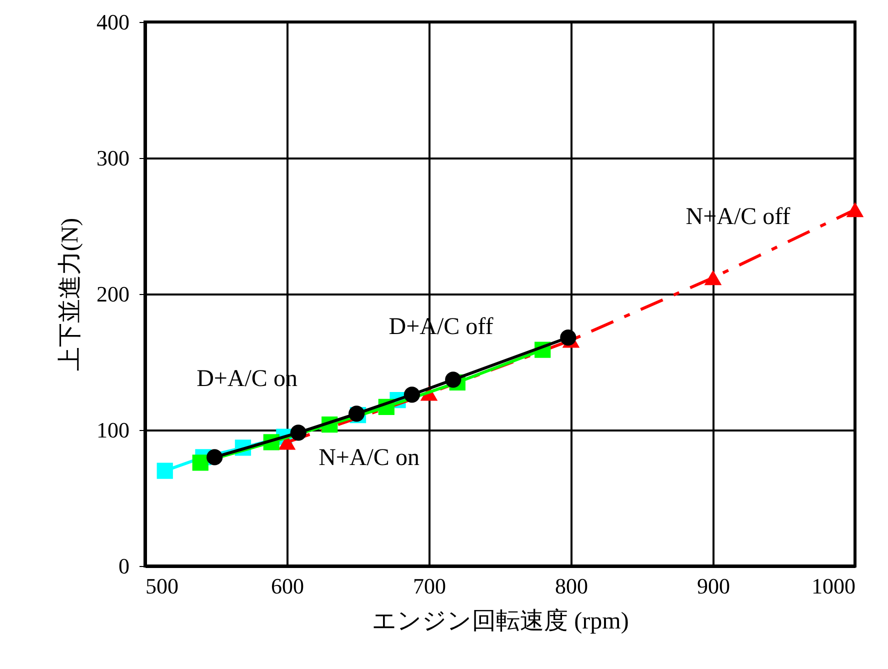 This screenshot has width=888, height=669. I want to click on y-tick-label: 400, so click(113, 22).